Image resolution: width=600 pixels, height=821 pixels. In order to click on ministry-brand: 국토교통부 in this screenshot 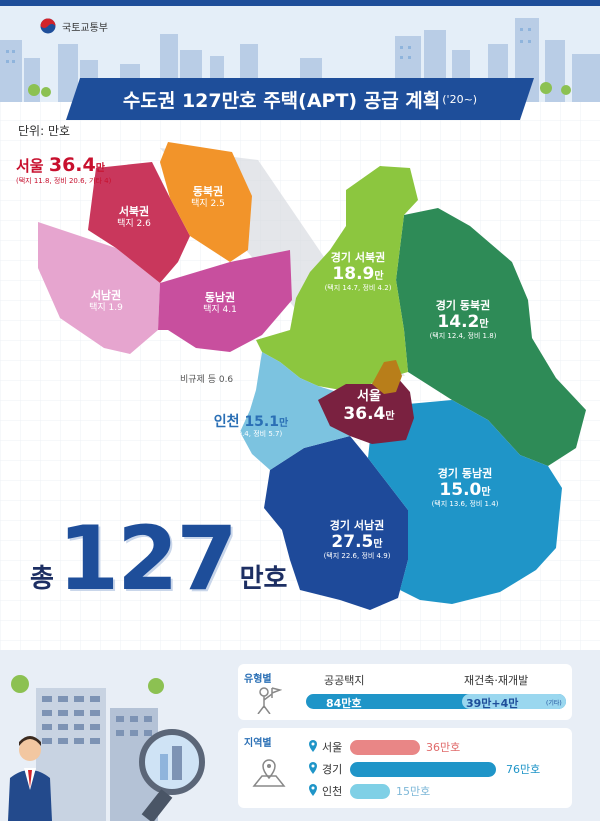, I will do `click(74, 26)`.